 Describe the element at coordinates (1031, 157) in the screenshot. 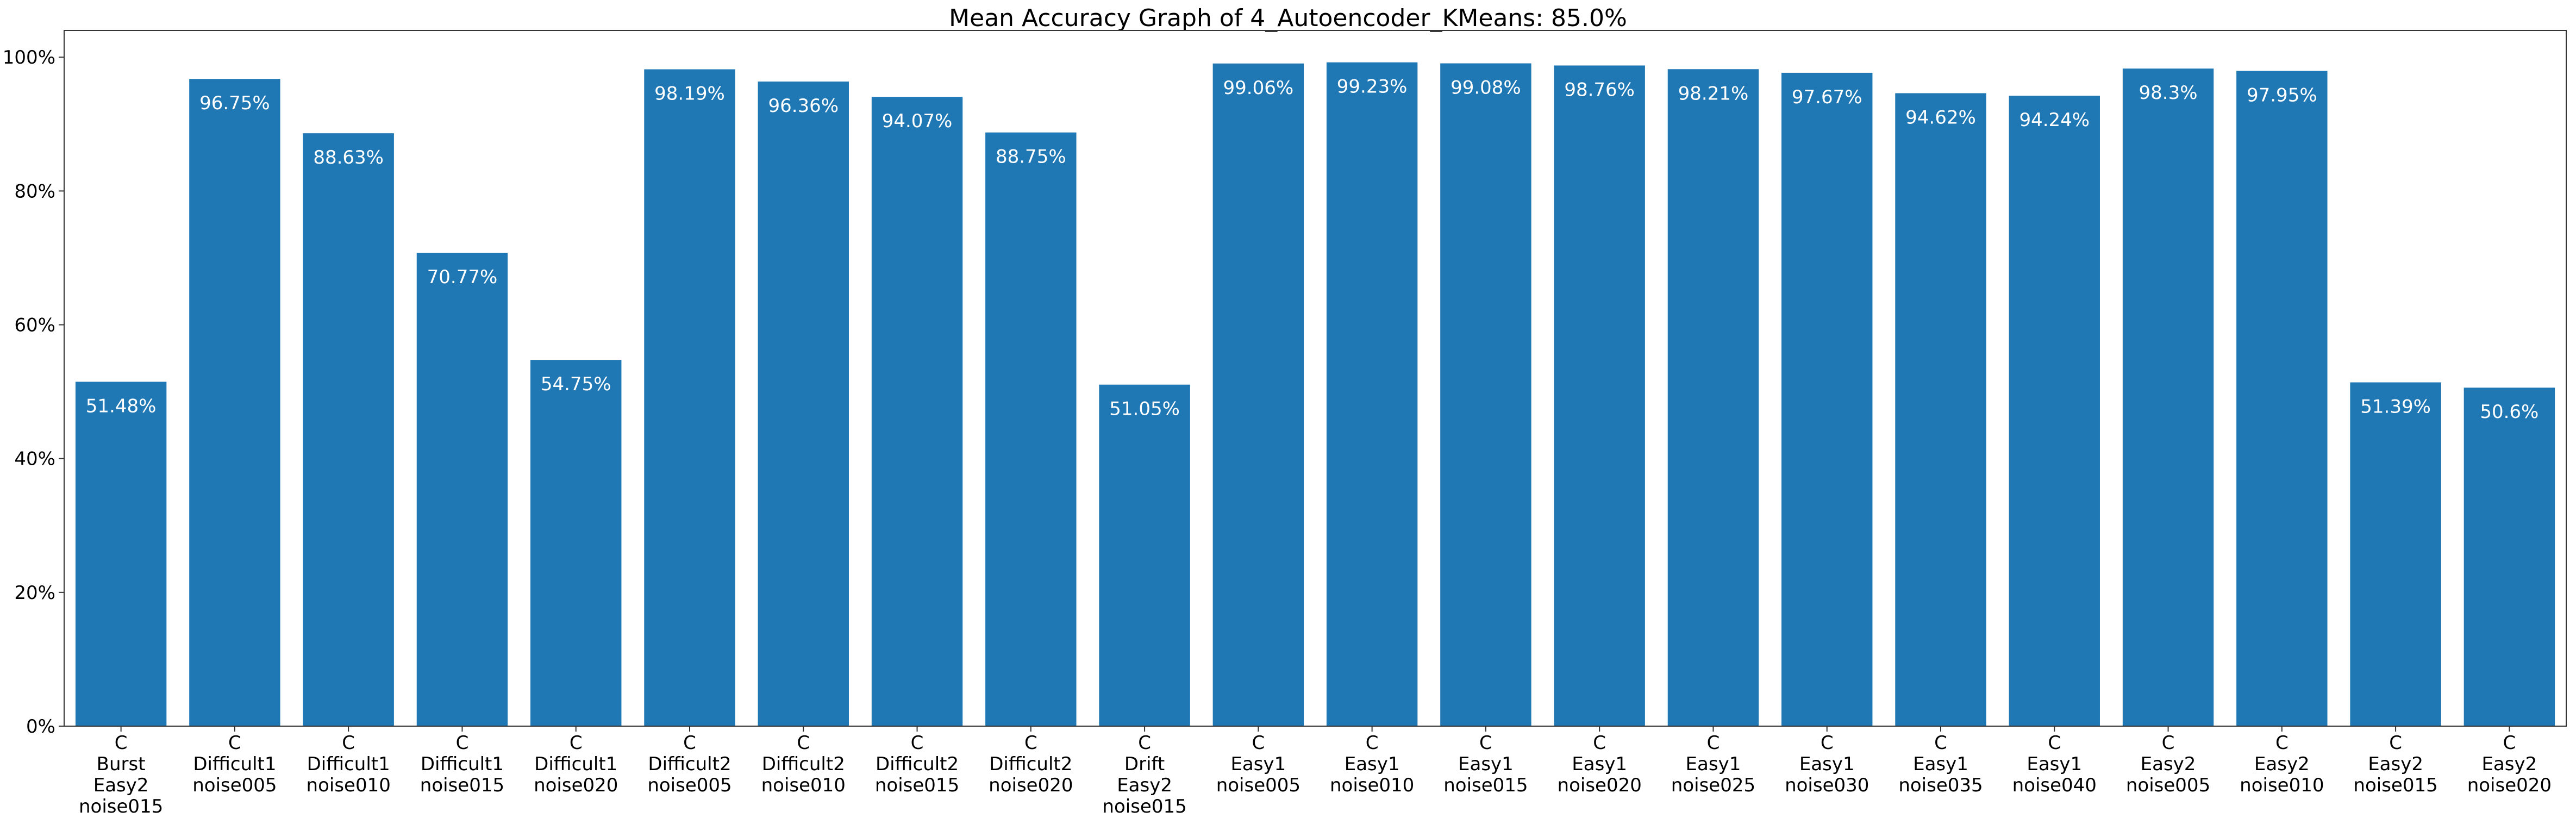

I see `data-label: 88.75%` at that location.